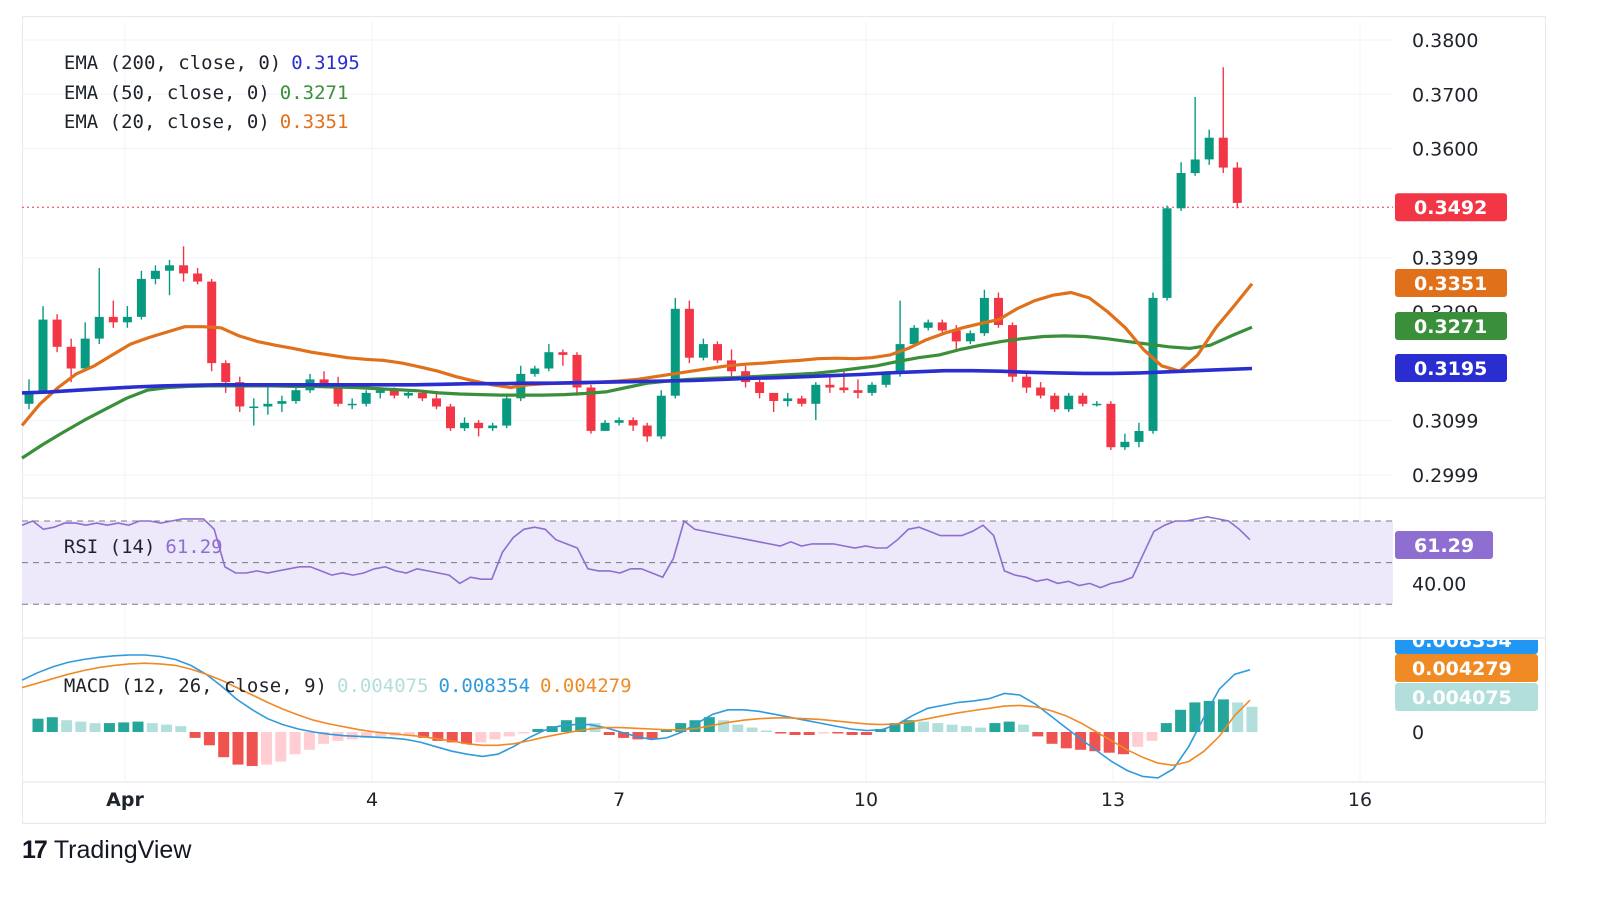 The image size is (1600, 900). I want to click on macd-signal-line, so click(636, 714).